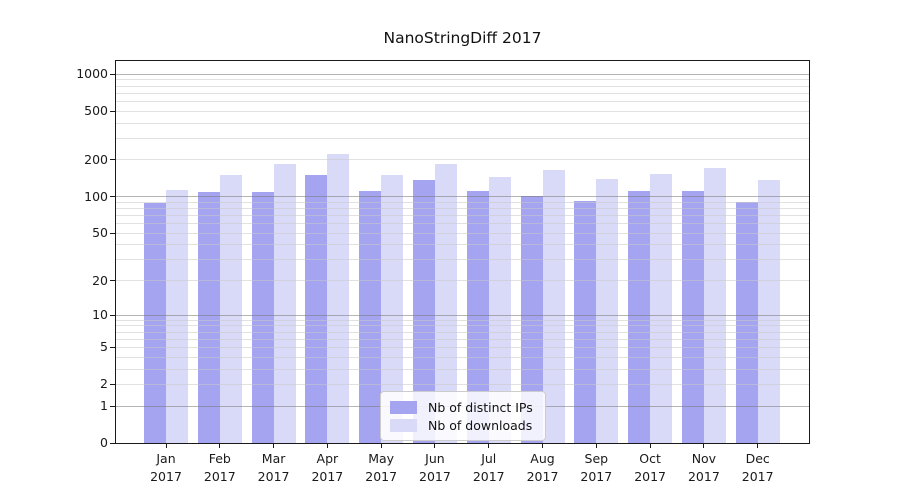 The height and width of the screenshot is (500, 900). Describe the element at coordinates (746, 322) in the screenshot. I see `bar-ips-dec` at that location.